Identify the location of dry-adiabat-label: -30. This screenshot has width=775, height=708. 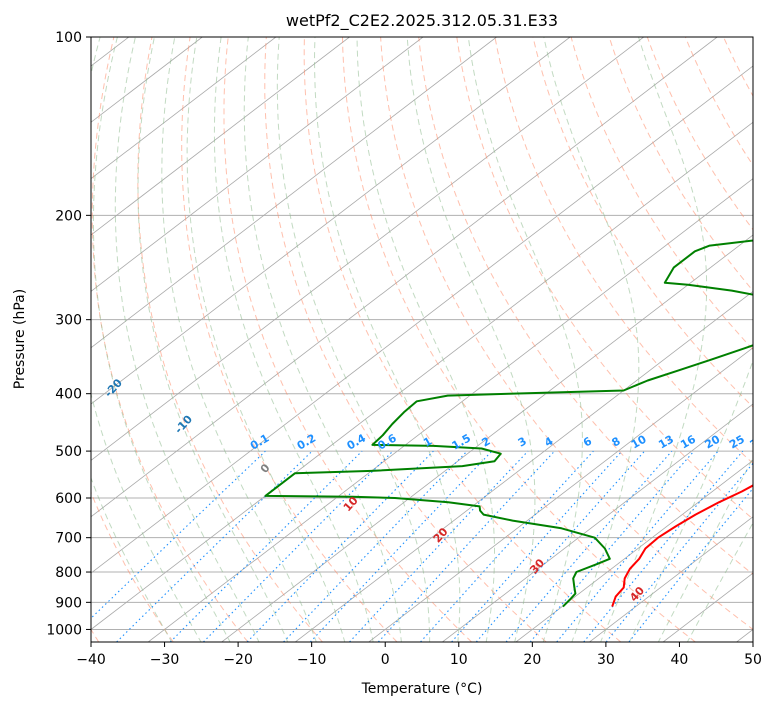
(52, 364).